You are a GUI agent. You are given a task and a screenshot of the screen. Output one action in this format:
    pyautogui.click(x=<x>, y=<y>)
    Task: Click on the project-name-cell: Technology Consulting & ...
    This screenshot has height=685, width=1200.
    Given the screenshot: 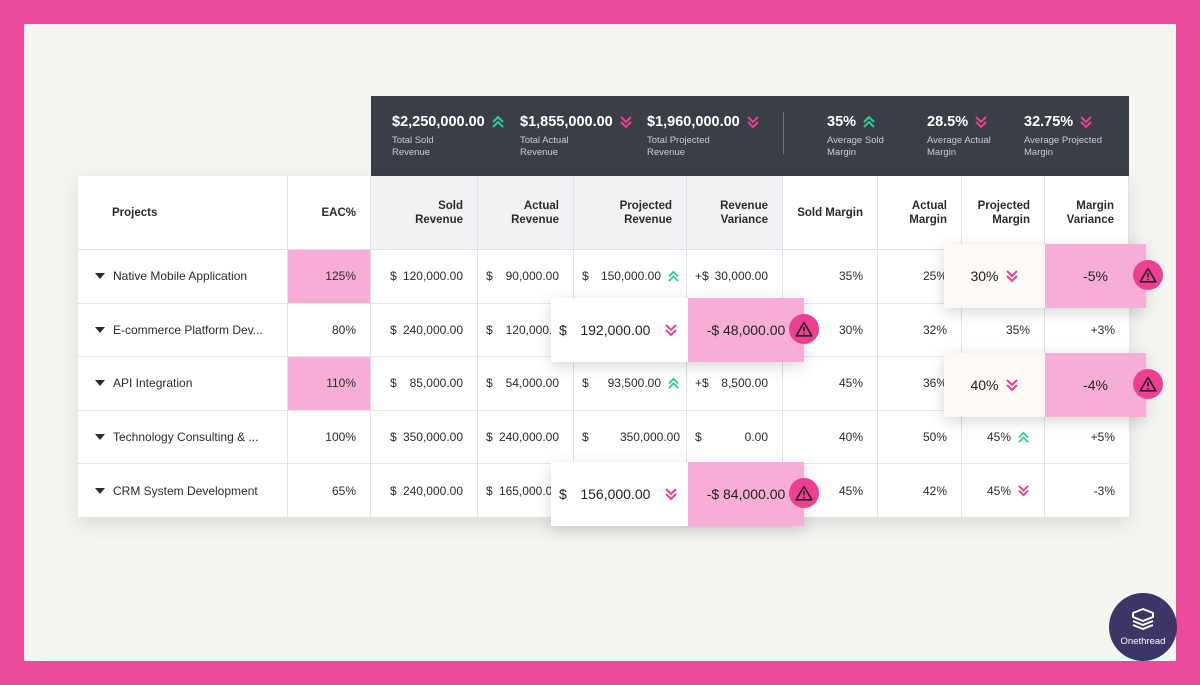 What is the action you would take?
    pyautogui.click(x=183, y=437)
    